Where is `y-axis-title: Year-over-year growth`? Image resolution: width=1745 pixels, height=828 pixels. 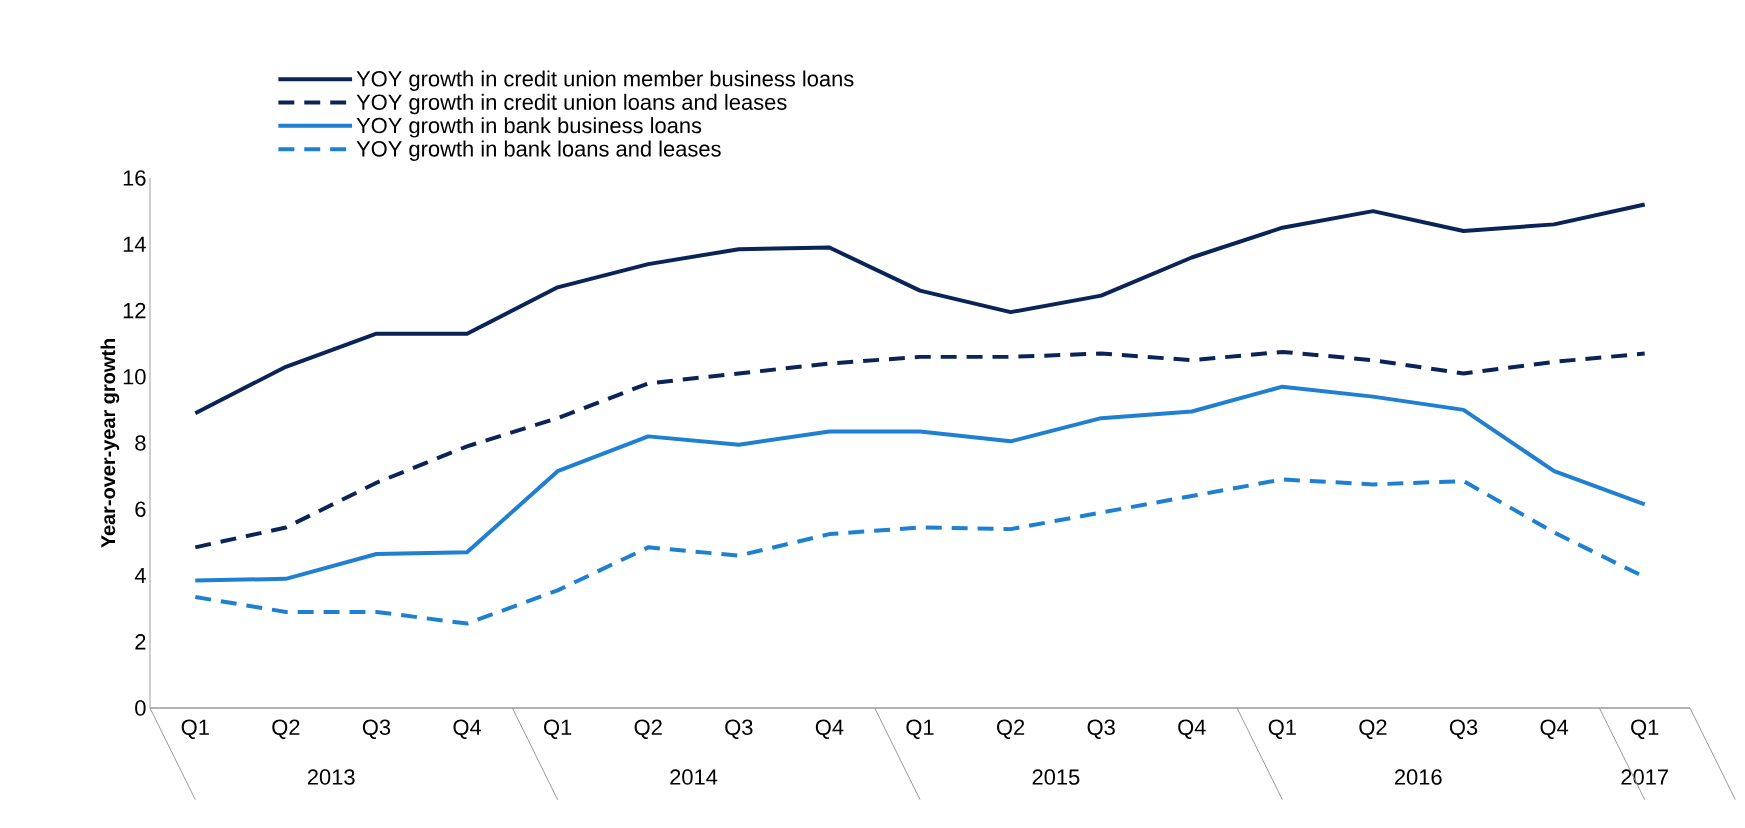
y-axis-title: Year-over-year growth is located at coordinates (110, 443).